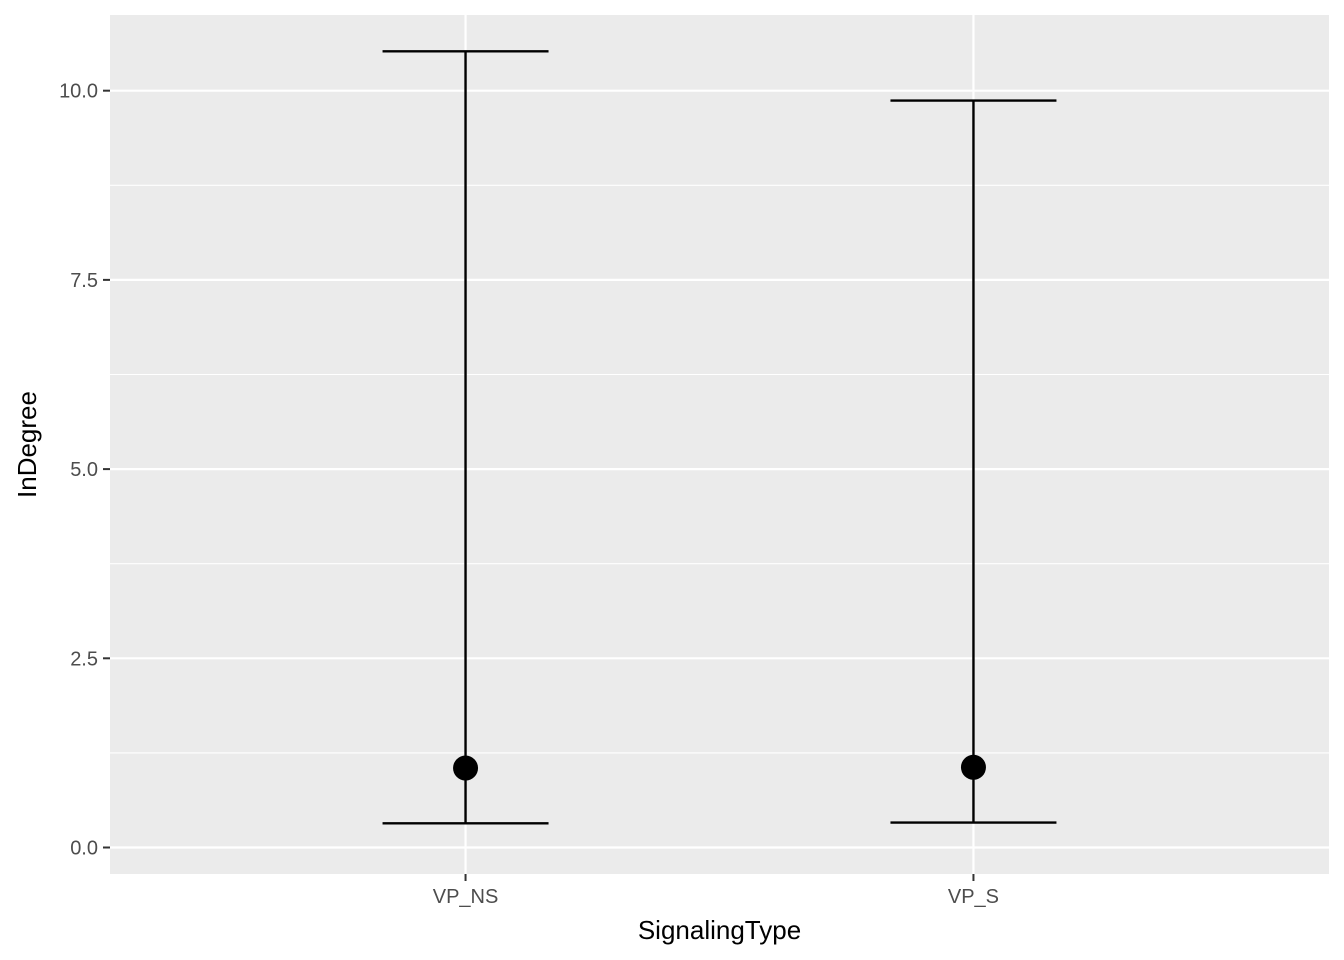 Image resolution: width=1344 pixels, height=960 pixels. What do you see at coordinates (973, 461) in the screenshot?
I see `errorbar-VP_S` at bounding box center [973, 461].